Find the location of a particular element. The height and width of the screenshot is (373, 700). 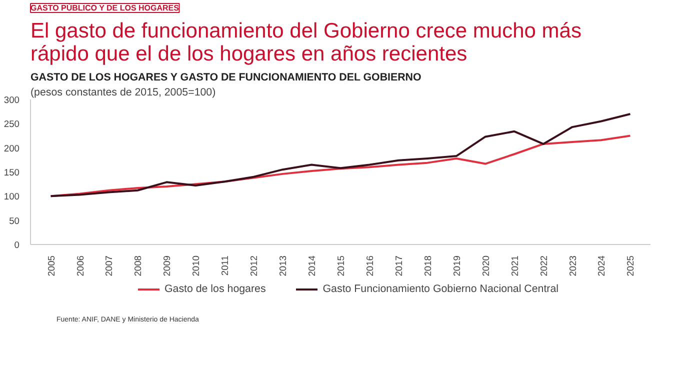

line-series is located at coordinates (341, 166).